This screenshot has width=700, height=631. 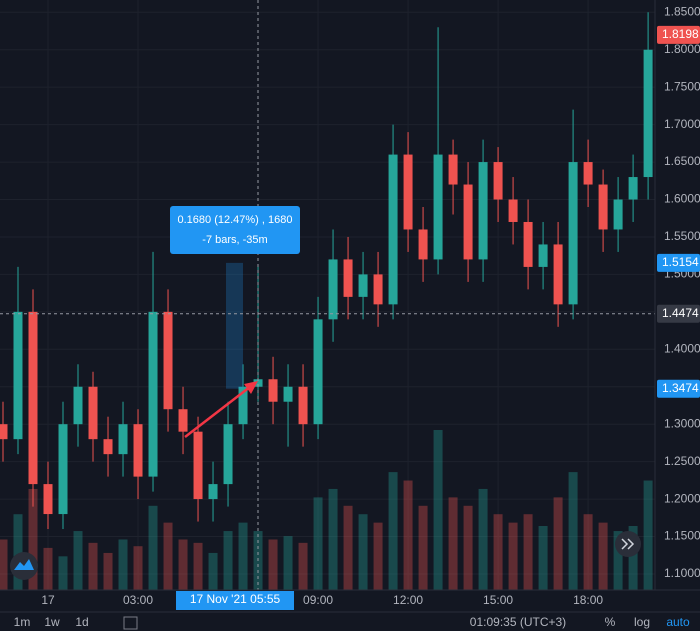 I want to click on y-tick-label: 1.1000, so click(x=682, y=573).